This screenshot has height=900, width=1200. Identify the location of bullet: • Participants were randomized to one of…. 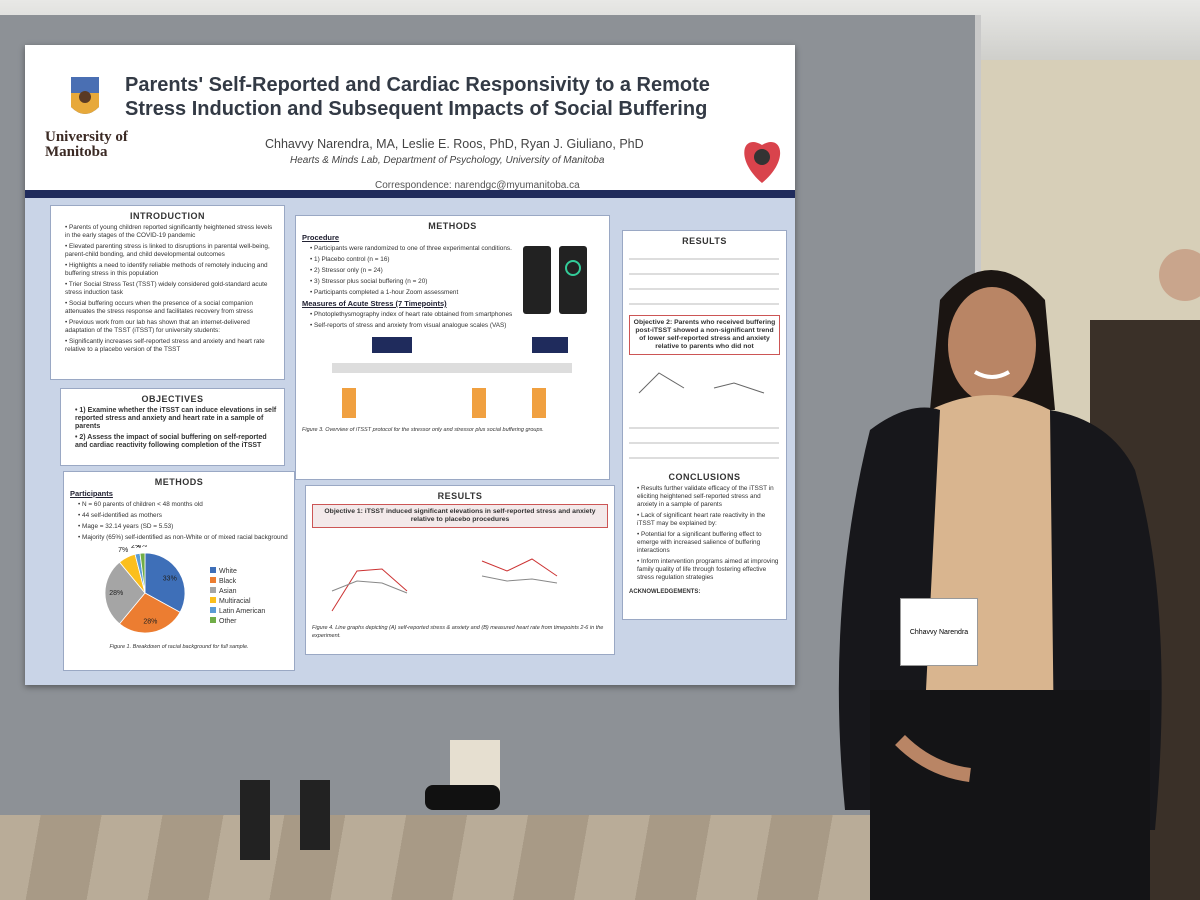
(411, 248).